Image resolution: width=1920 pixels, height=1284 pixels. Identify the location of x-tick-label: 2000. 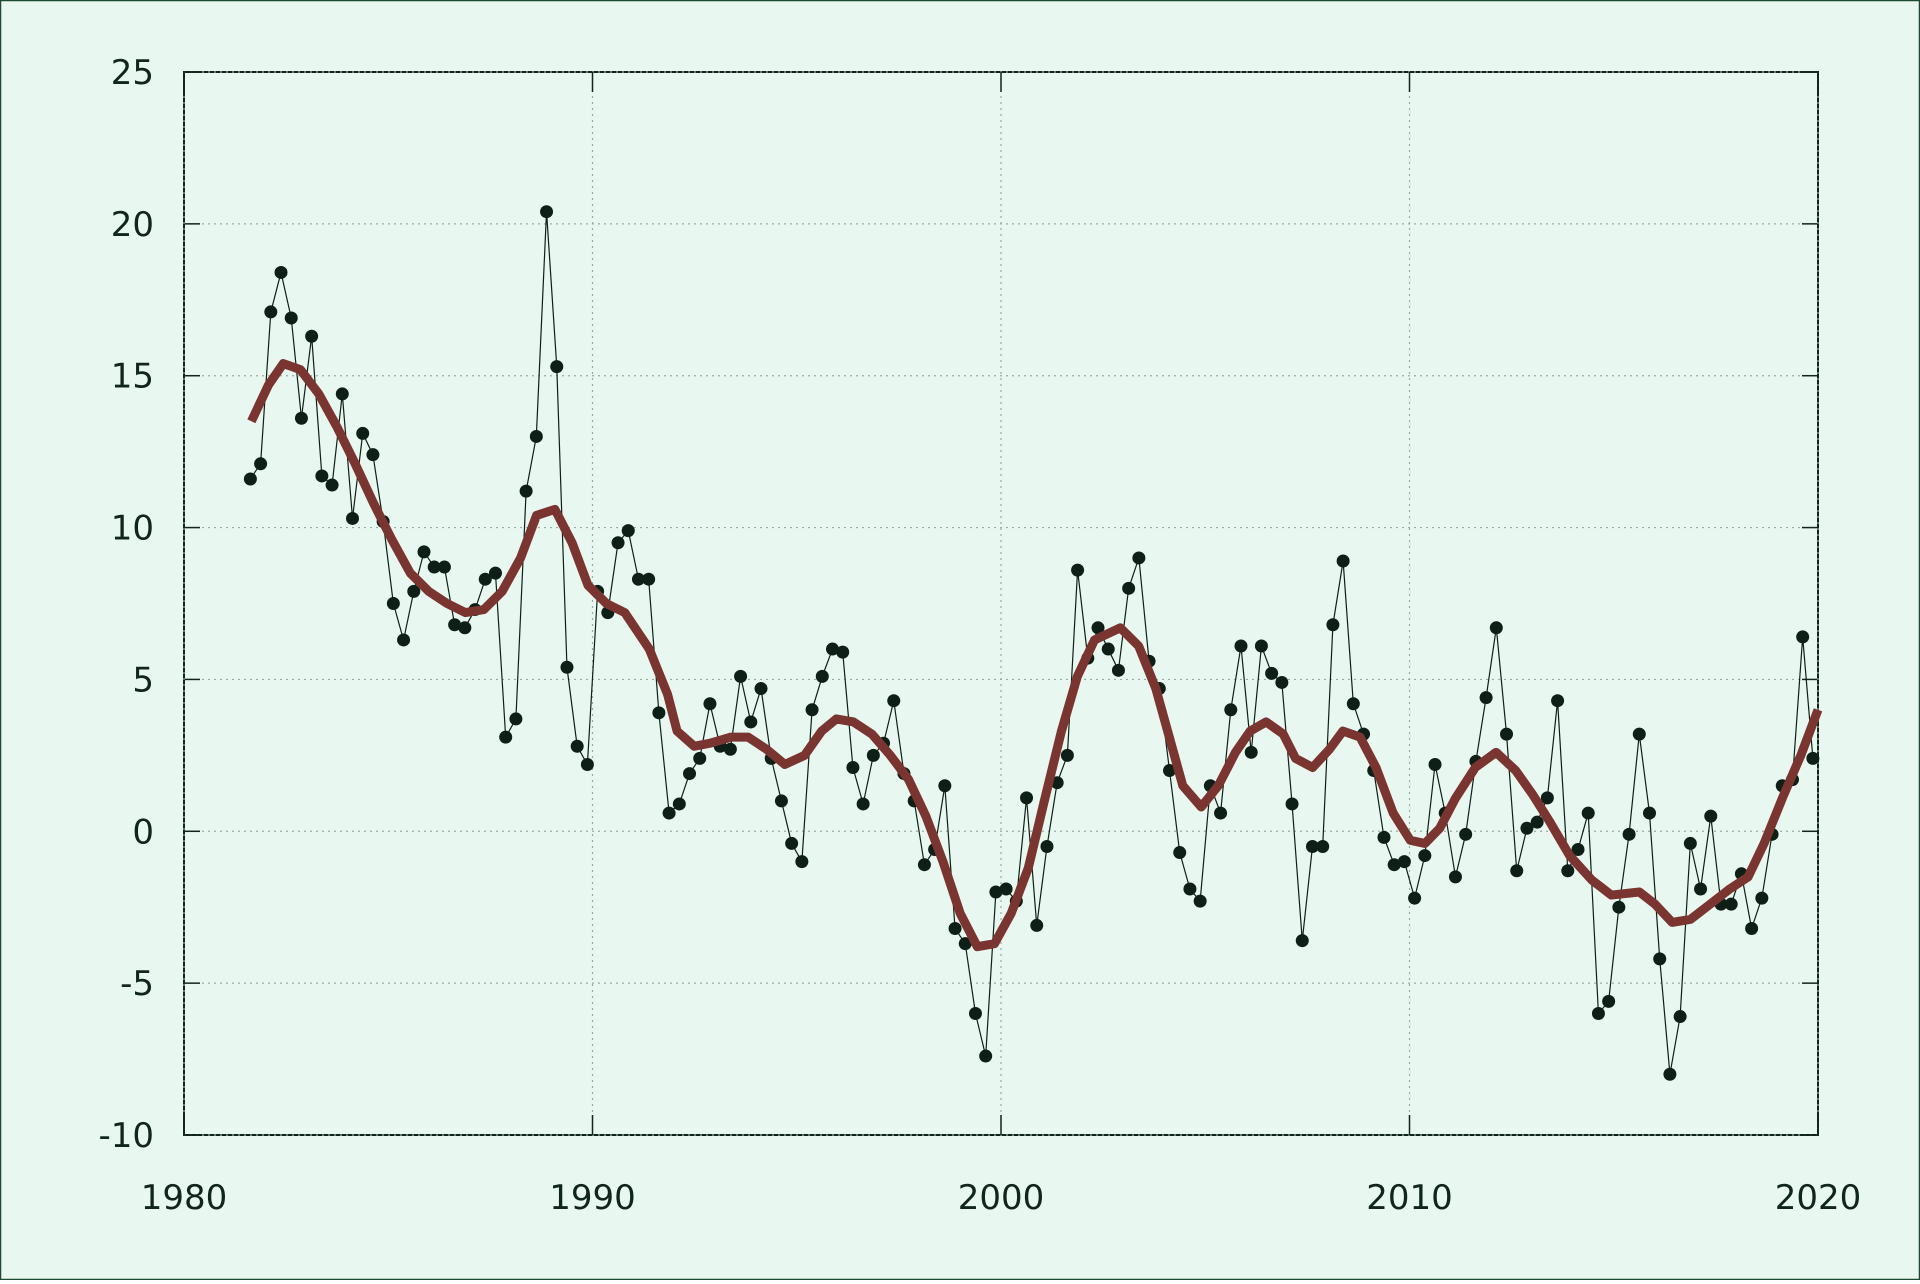
(1001, 1198).